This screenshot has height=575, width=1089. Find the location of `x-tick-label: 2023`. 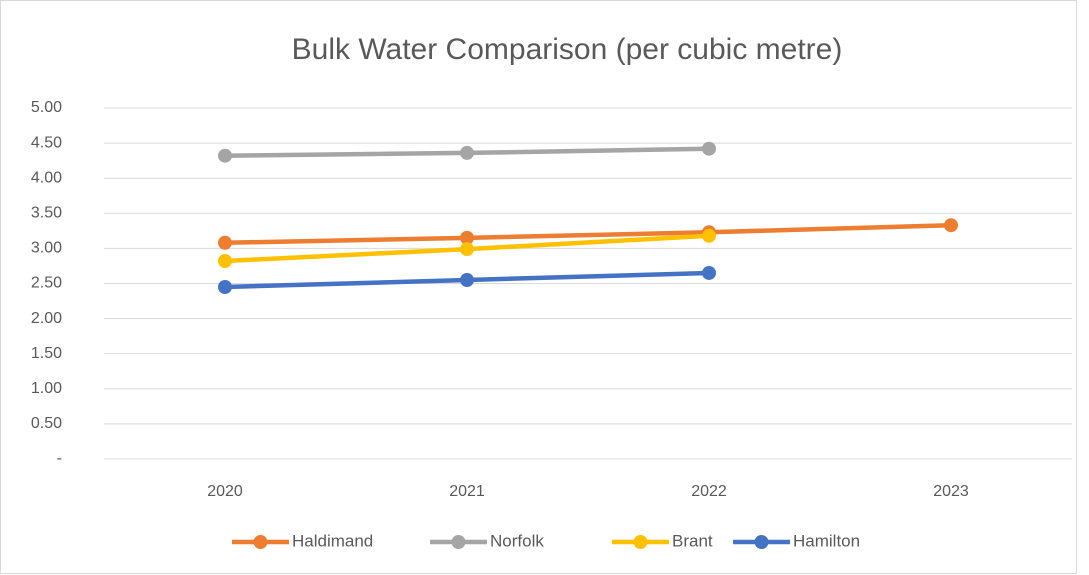

x-tick-label: 2023 is located at coordinates (951, 491).